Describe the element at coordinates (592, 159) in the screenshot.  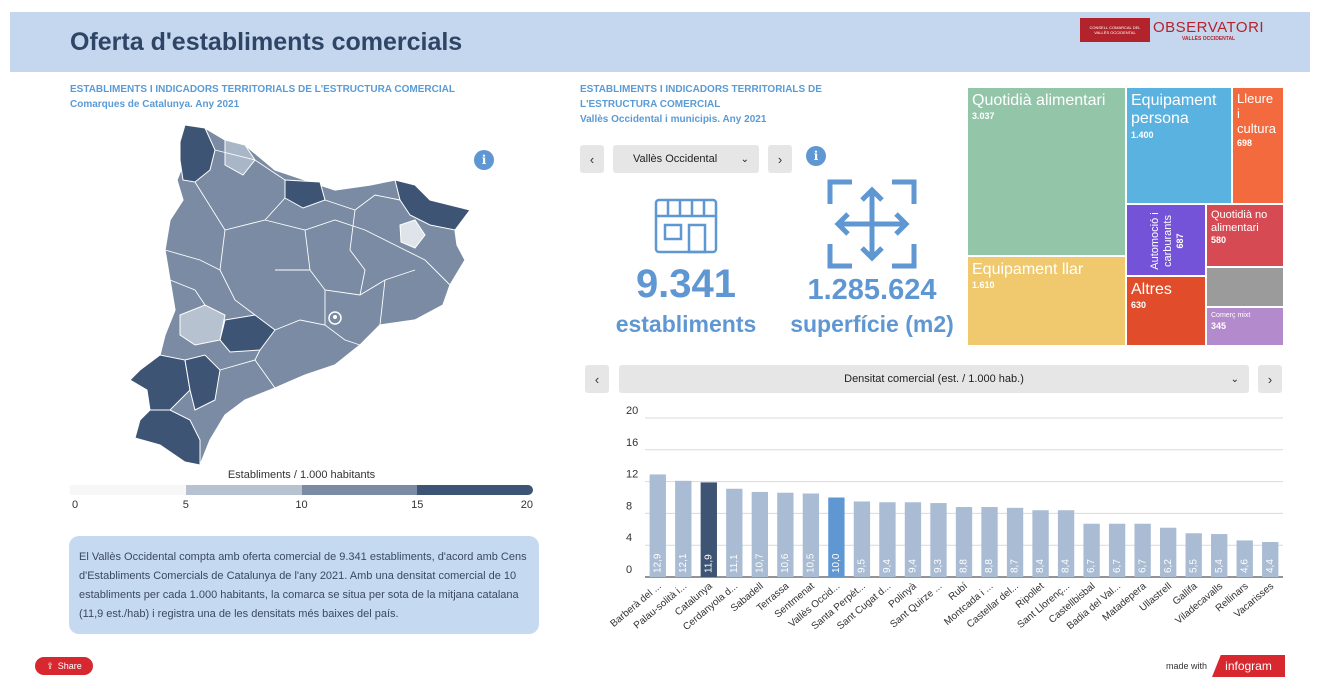
I see `area-prev-button: ‹` at that location.